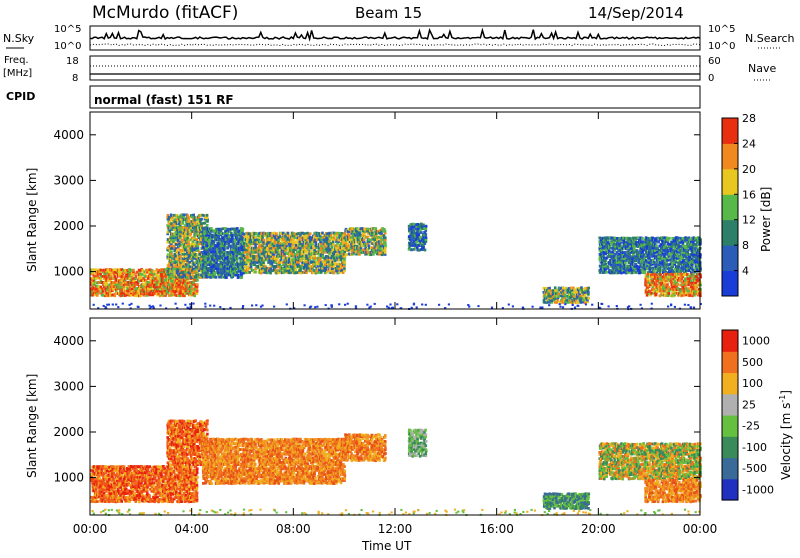 The image size is (800, 558). What do you see at coordinates (164, 100) in the screenshot?
I see `cpid-value: normal (fast) 151 RF` at bounding box center [164, 100].